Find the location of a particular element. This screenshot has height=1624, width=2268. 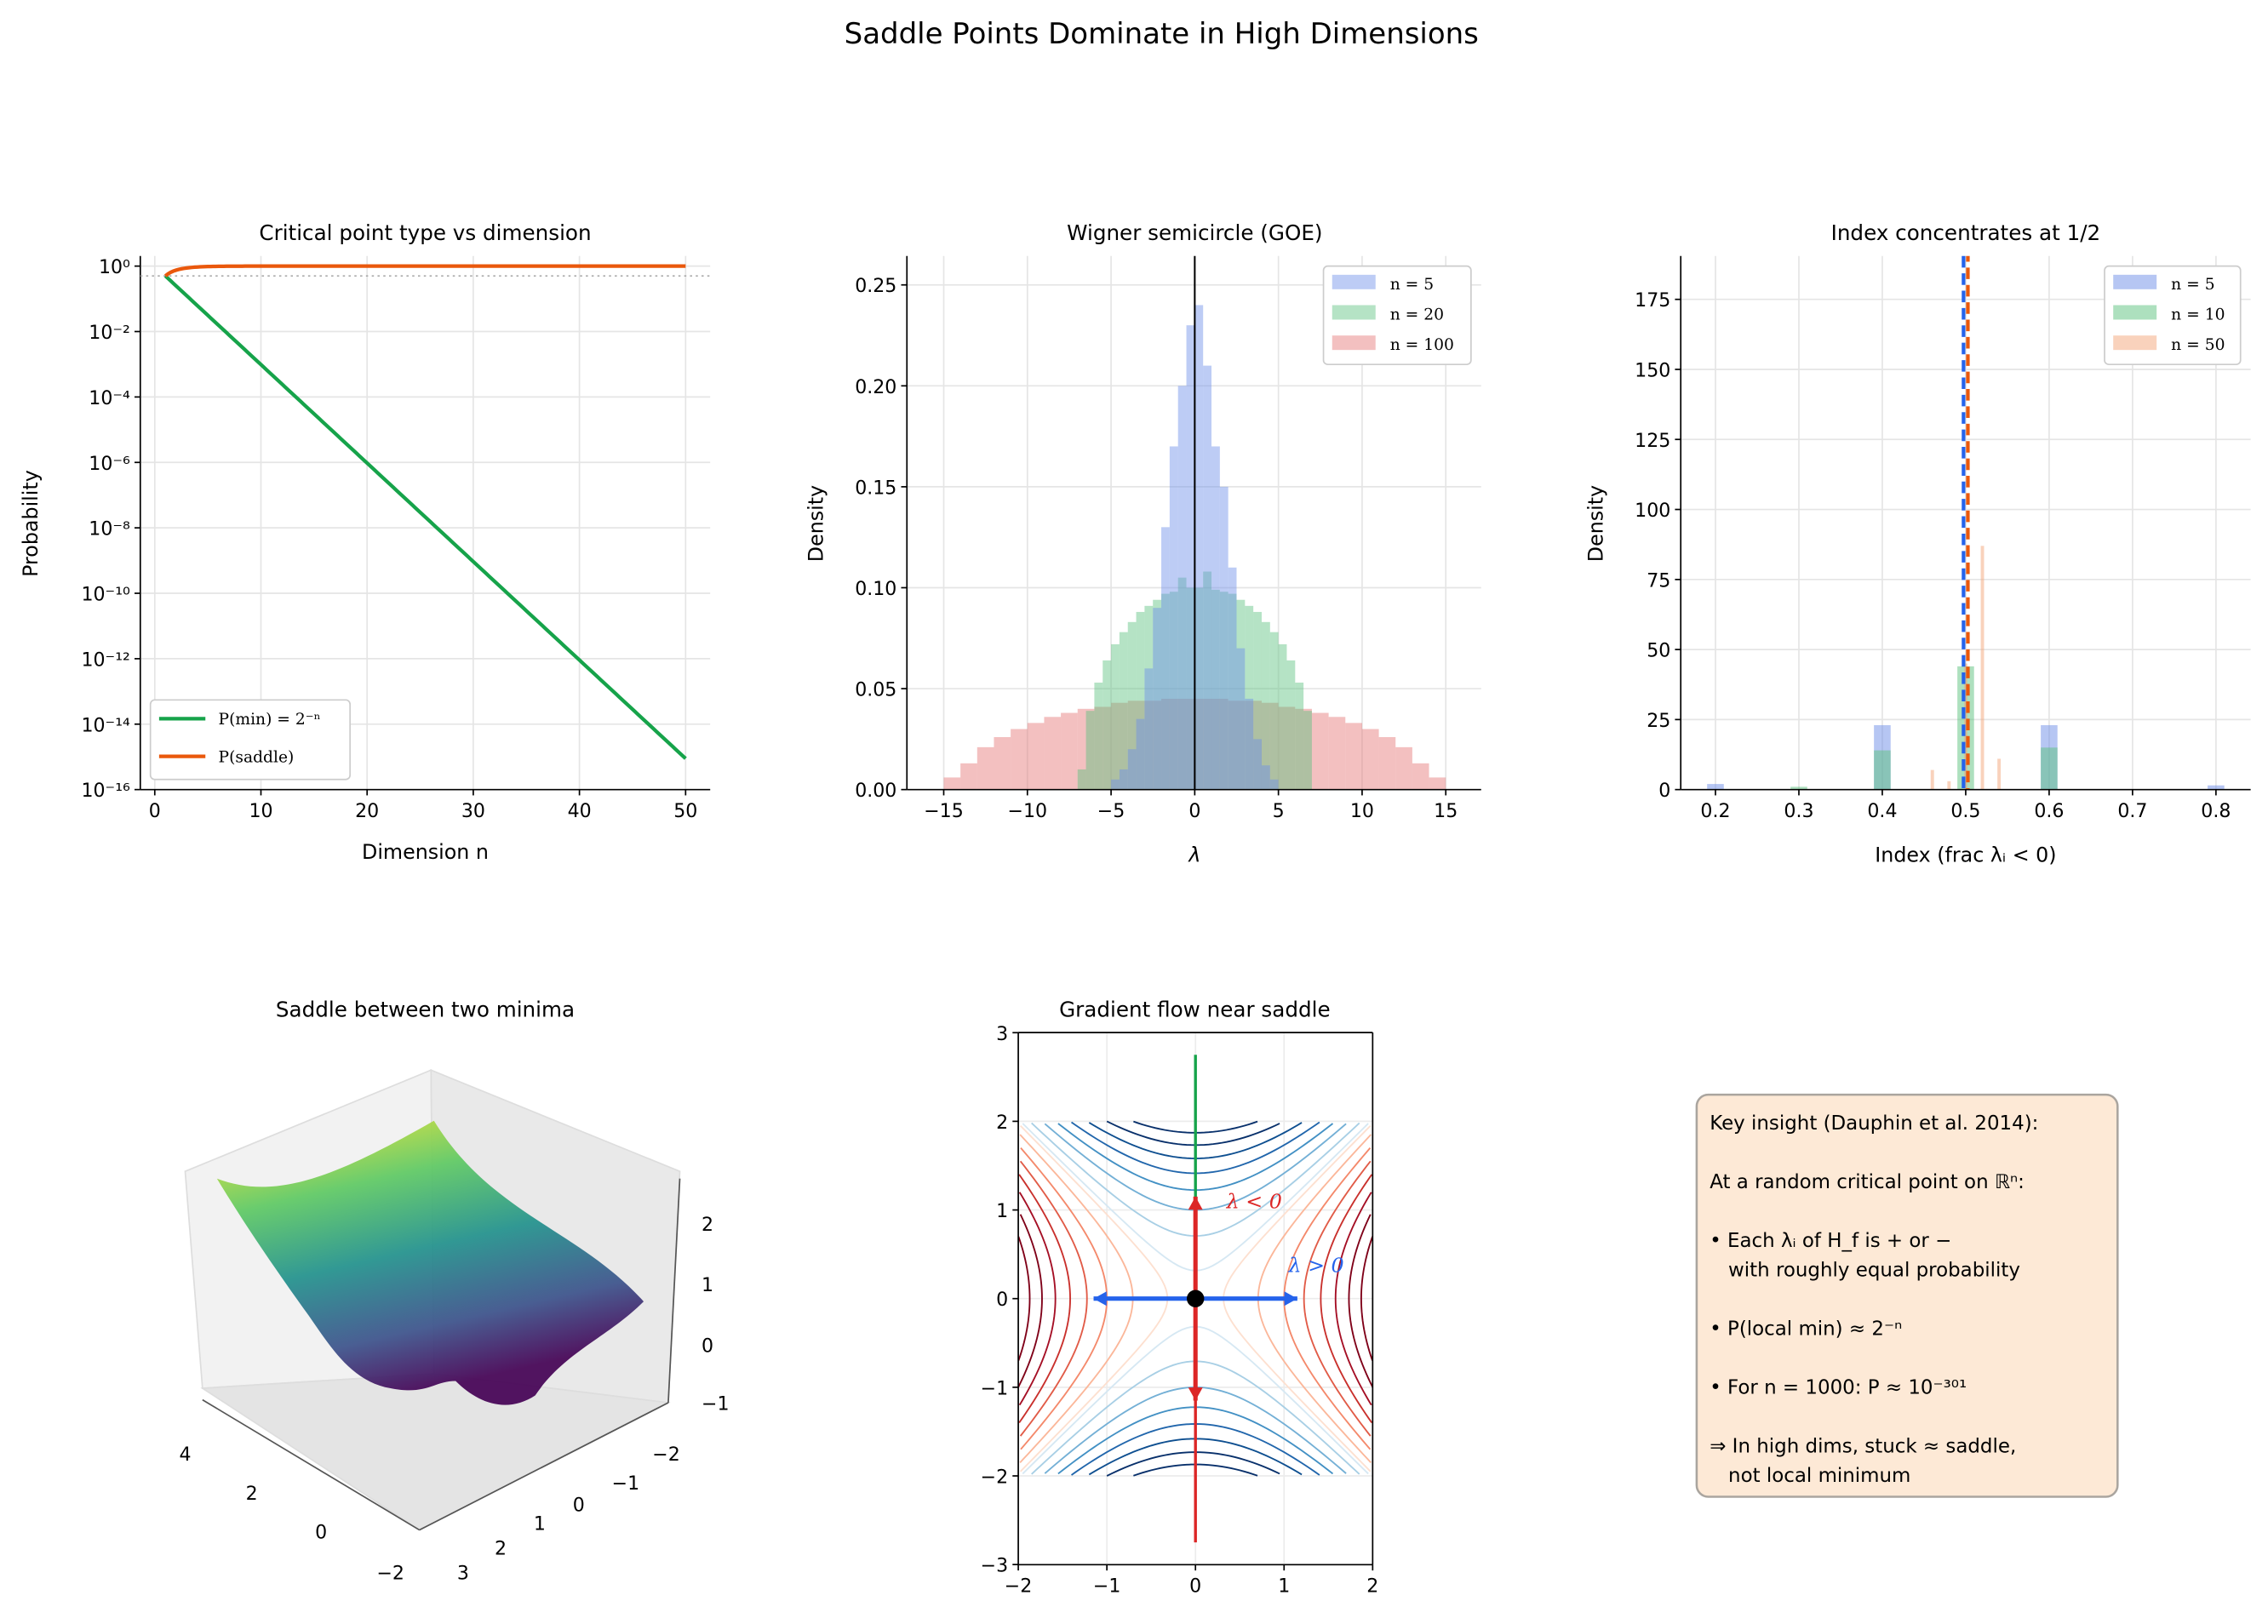

x-tick-label: 0.8 is located at coordinates (2216, 811).